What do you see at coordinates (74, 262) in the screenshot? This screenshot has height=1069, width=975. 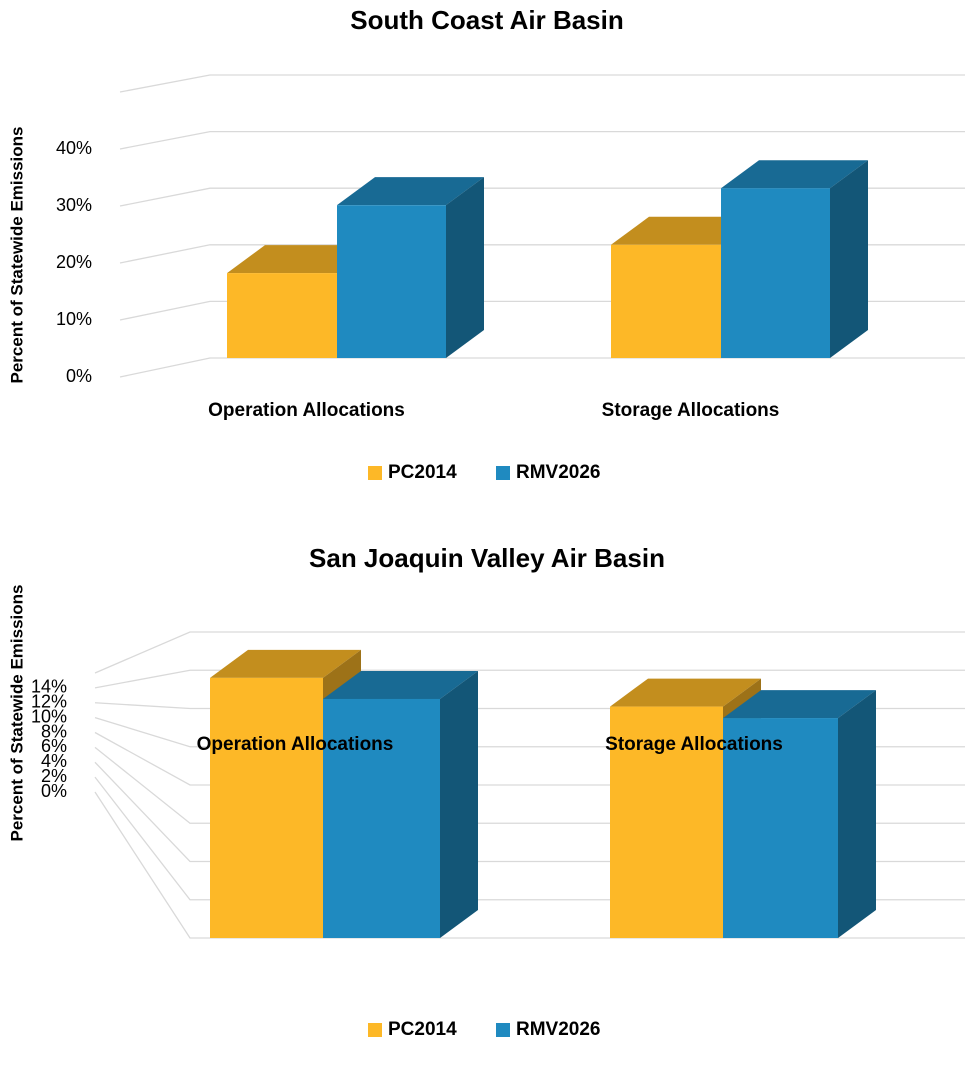 I see `y-tick-label: 20%` at bounding box center [74, 262].